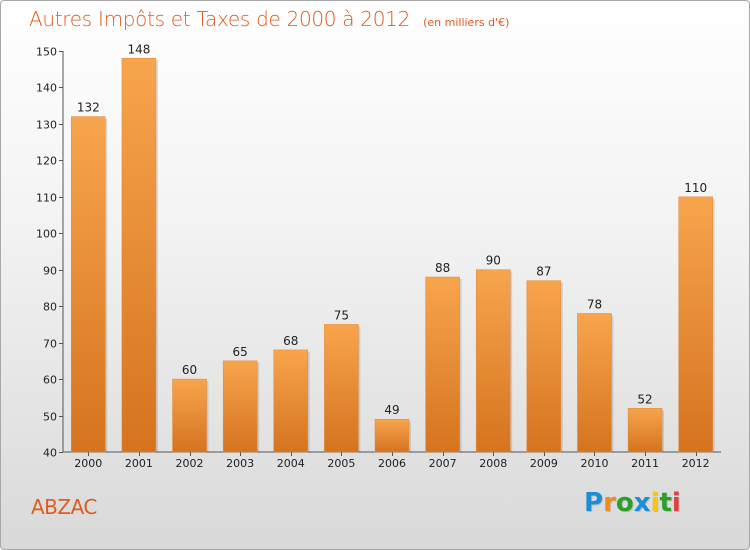  I want to click on data-label-2009: 87, so click(543, 272).